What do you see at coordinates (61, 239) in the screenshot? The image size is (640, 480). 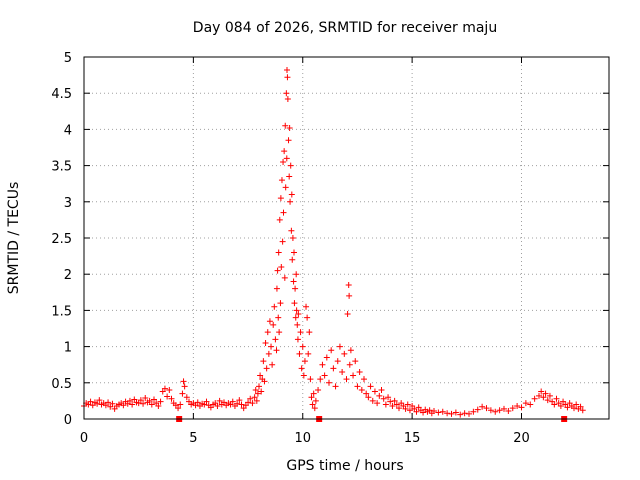 I see `y-tick-label: 2.5` at bounding box center [61, 239].